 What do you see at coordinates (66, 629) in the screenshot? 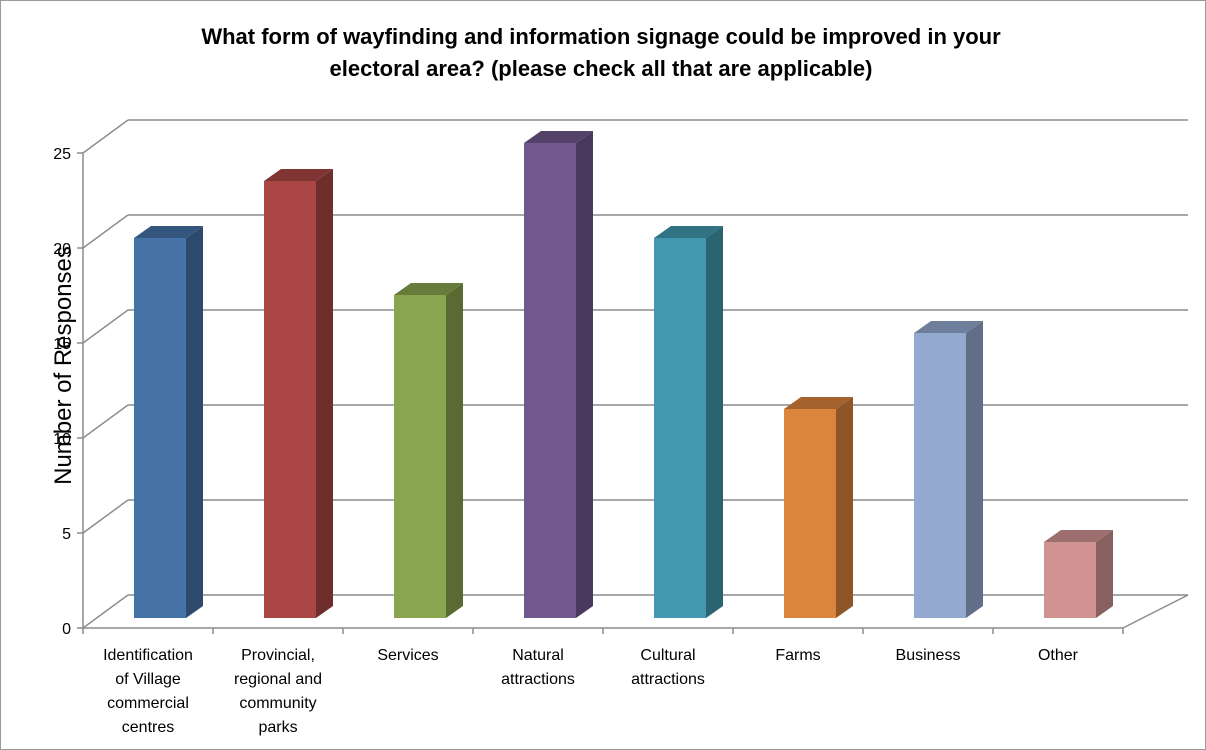
I see `y-tick-label: 0` at bounding box center [66, 629].